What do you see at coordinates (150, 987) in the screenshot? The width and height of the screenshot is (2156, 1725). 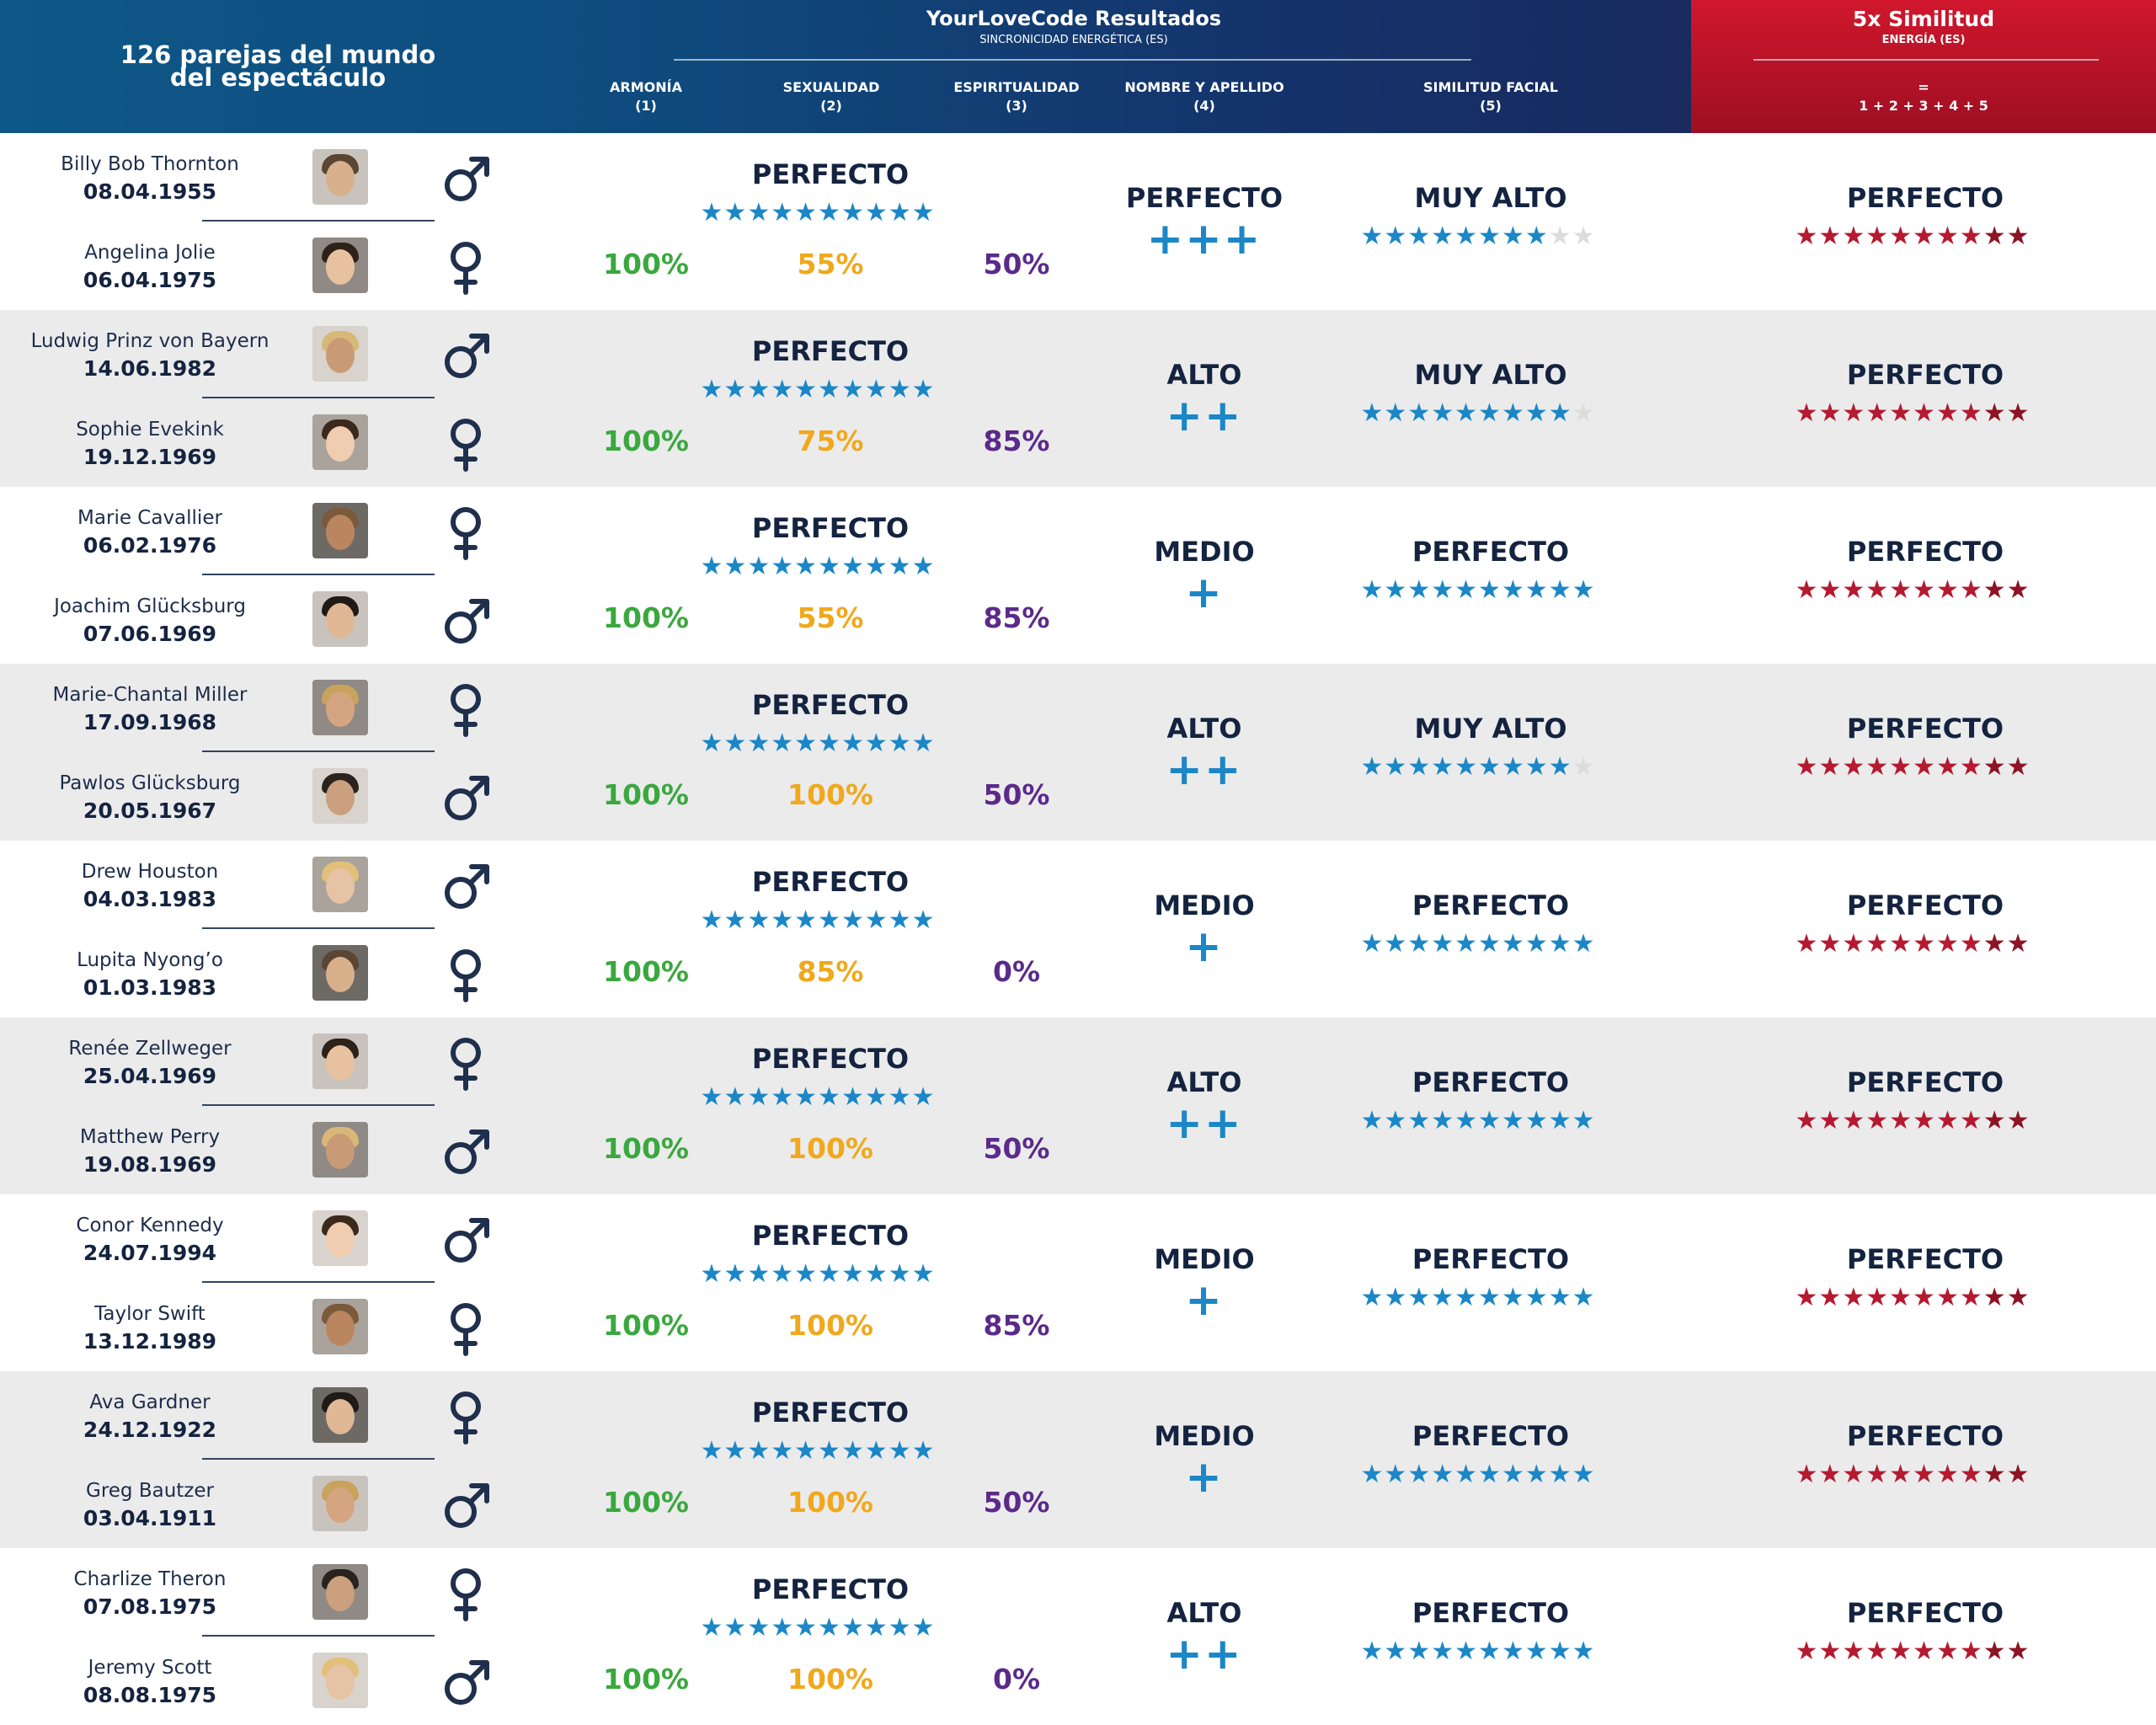 I see `person-birthdate: 01.03.1983` at bounding box center [150, 987].